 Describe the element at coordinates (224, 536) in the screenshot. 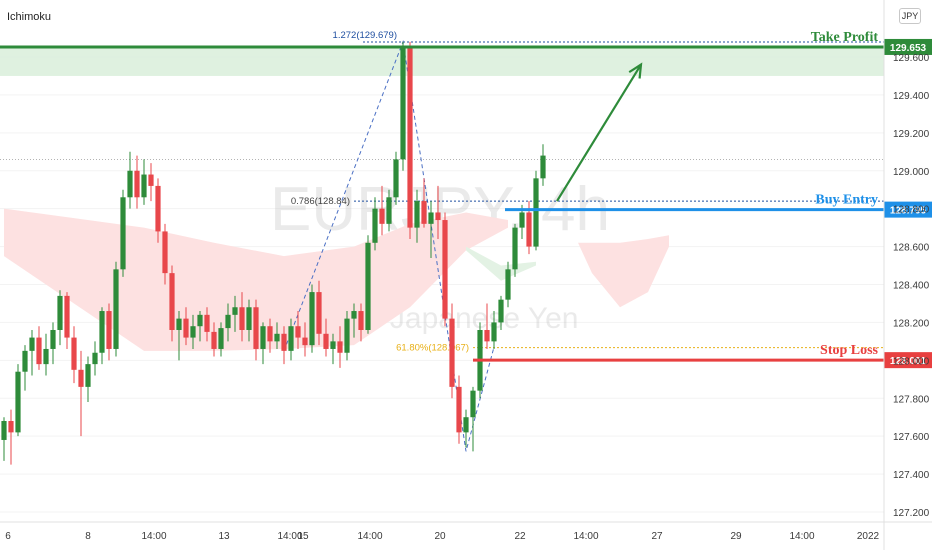

I see `x-tick-label: 13` at that location.